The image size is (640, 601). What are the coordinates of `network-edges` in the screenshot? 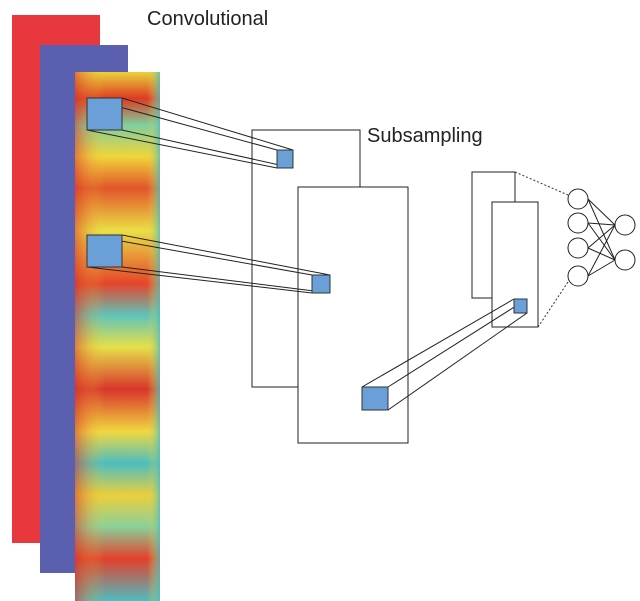 It's located at (601, 237).